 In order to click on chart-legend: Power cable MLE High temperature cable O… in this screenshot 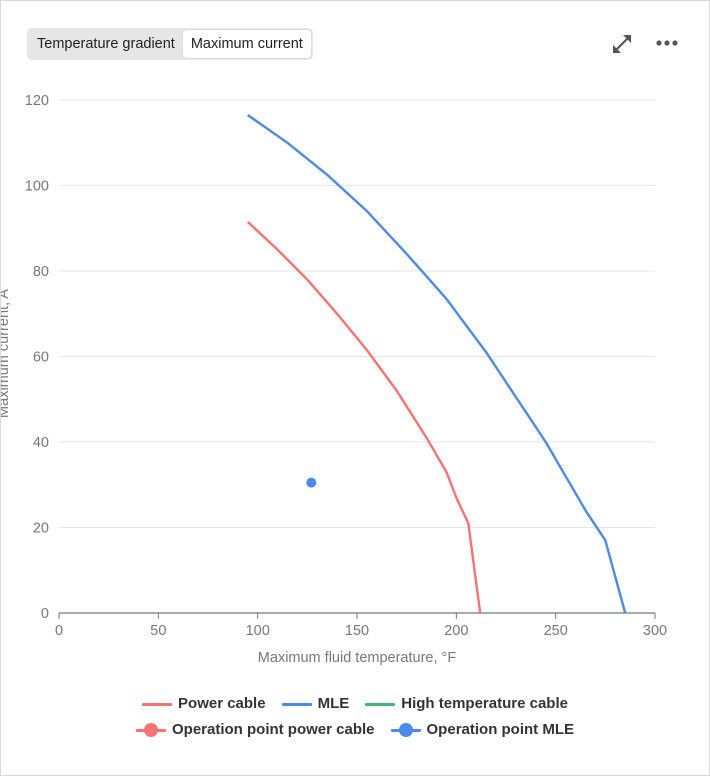, I will do `click(355, 721)`.